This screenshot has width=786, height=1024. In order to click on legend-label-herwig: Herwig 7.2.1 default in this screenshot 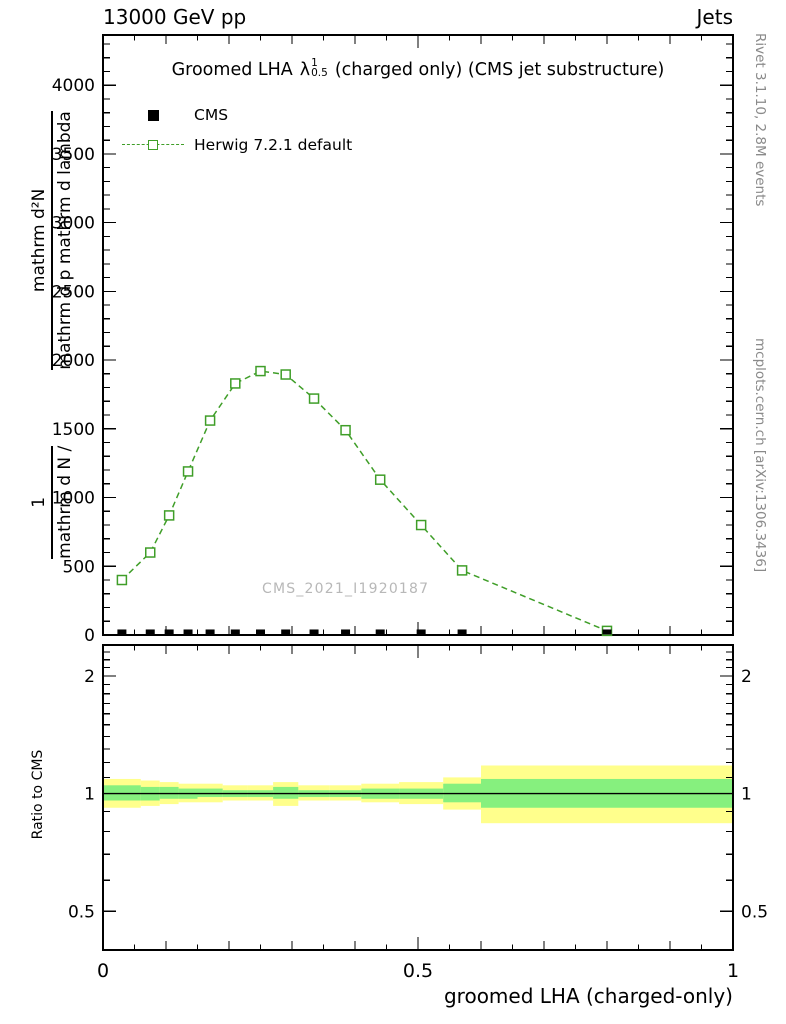, I will do `click(273, 145)`.